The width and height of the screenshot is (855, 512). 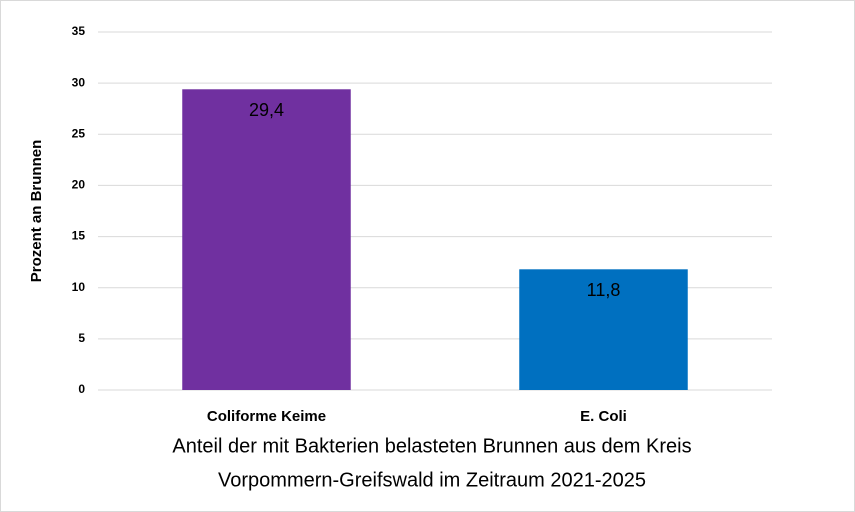 I want to click on y-tick-label: 30, so click(x=79, y=82).